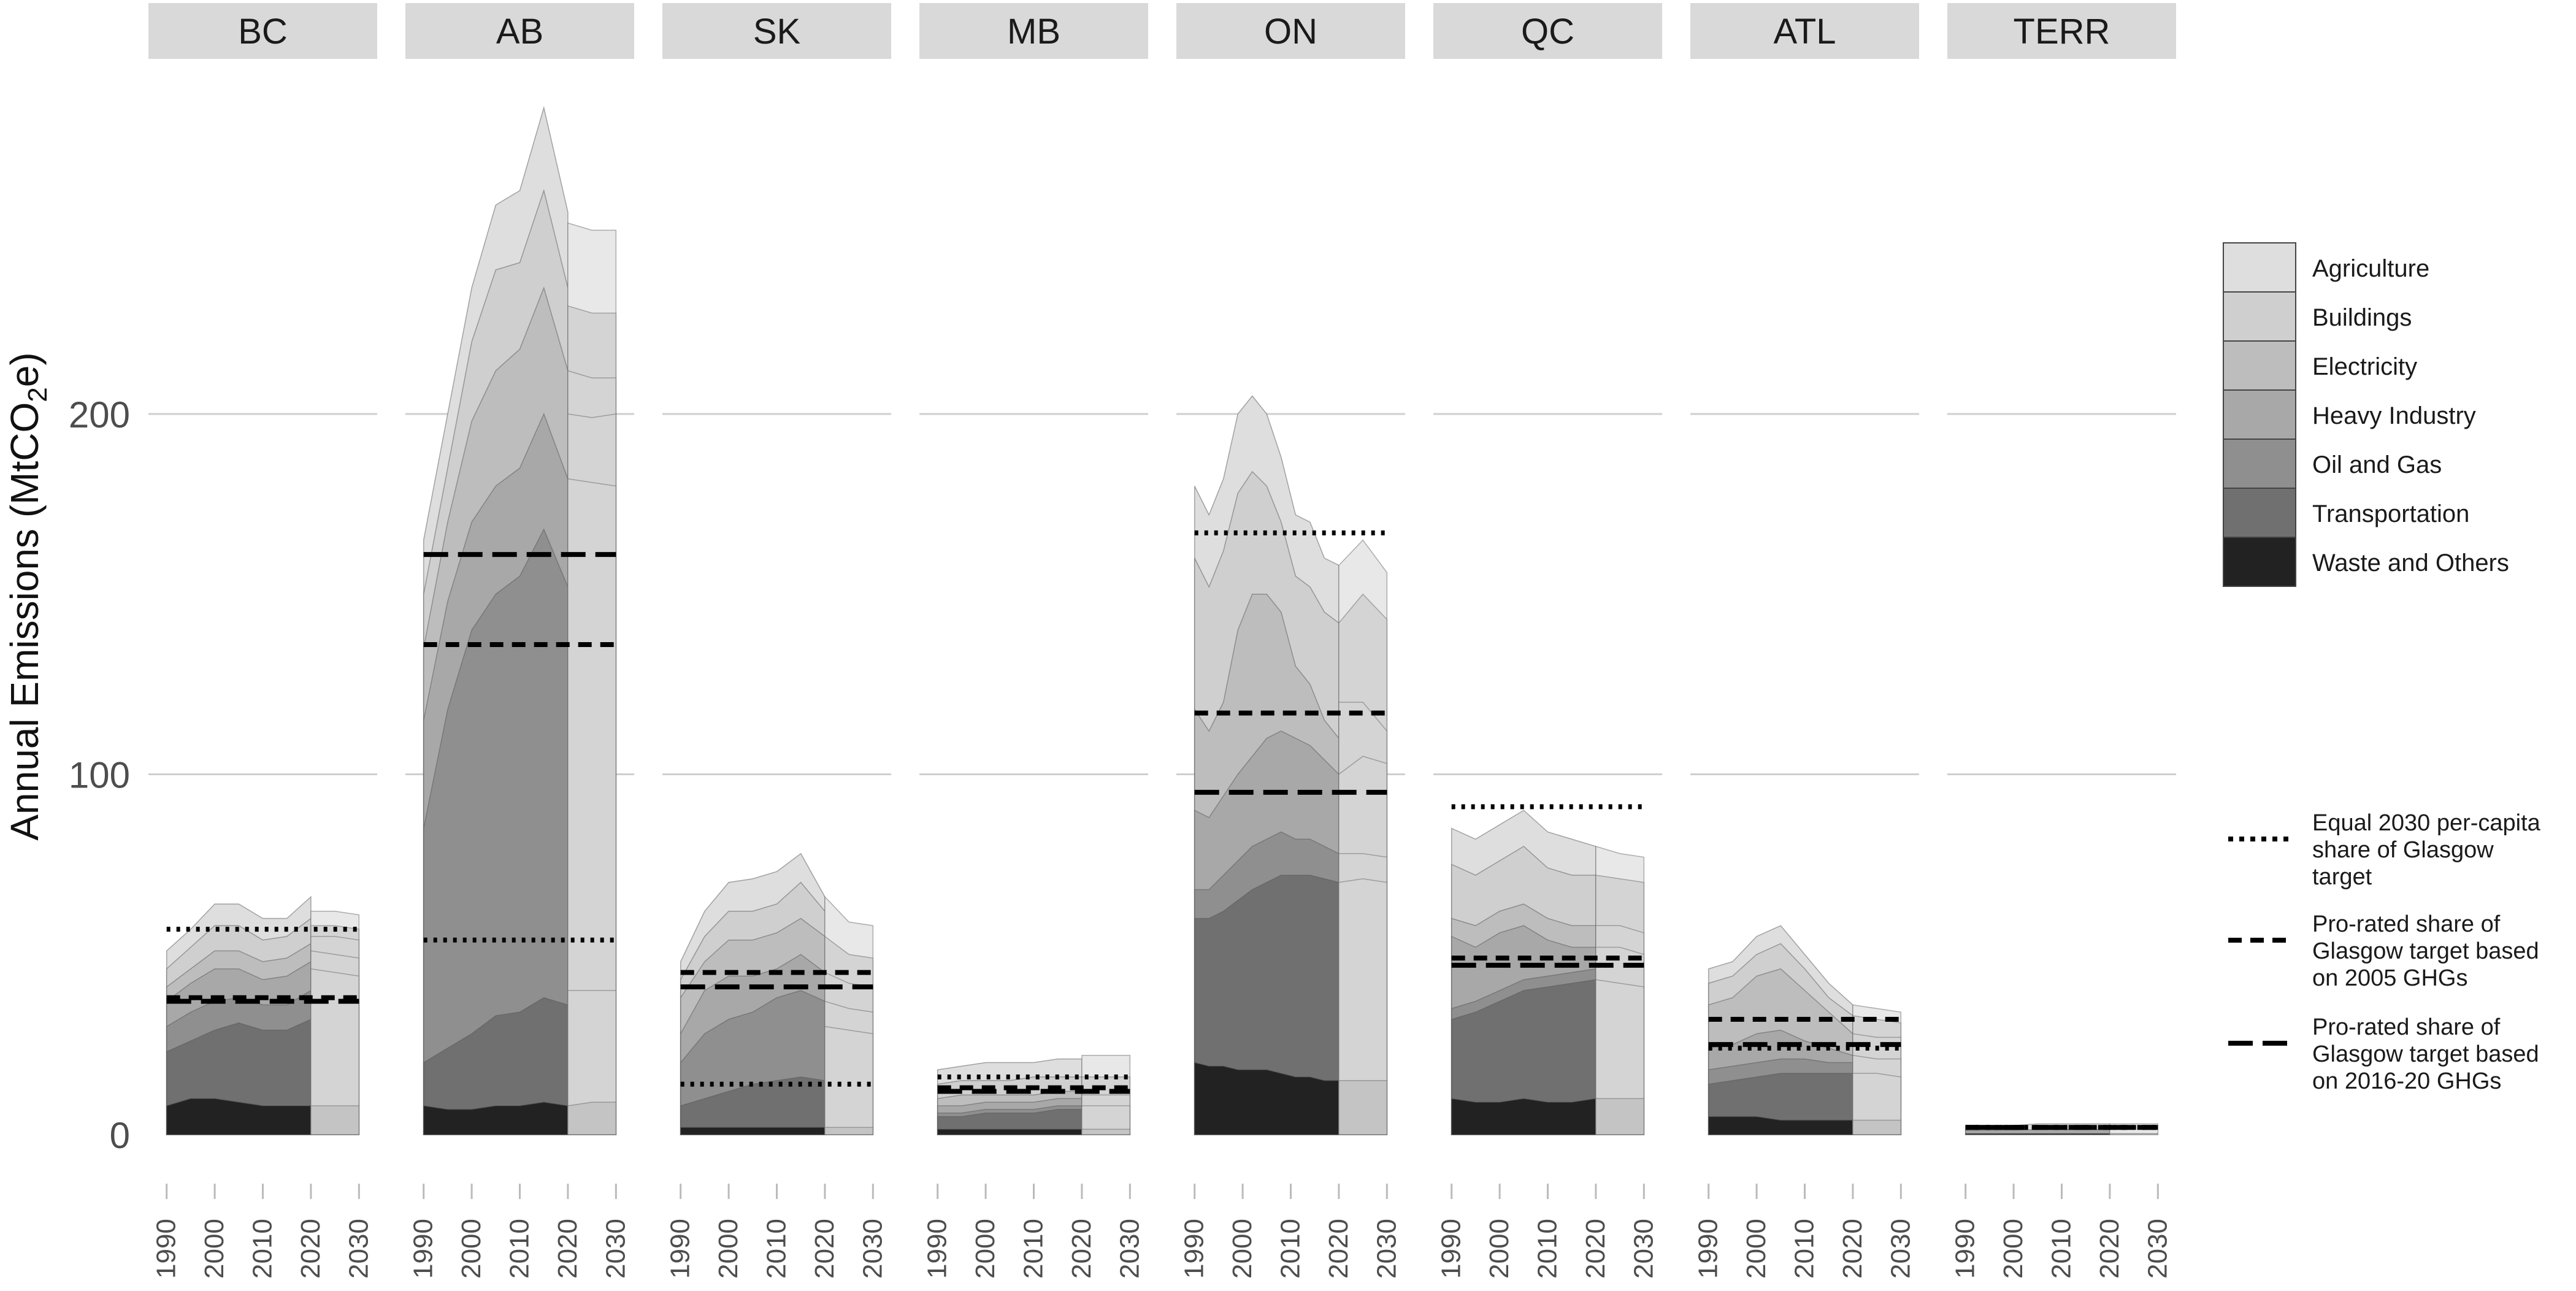 The image size is (2576, 1291). What do you see at coordinates (99, 414) in the screenshot?
I see `y-tick-label-200: 200` at bounding box center [99, 414].